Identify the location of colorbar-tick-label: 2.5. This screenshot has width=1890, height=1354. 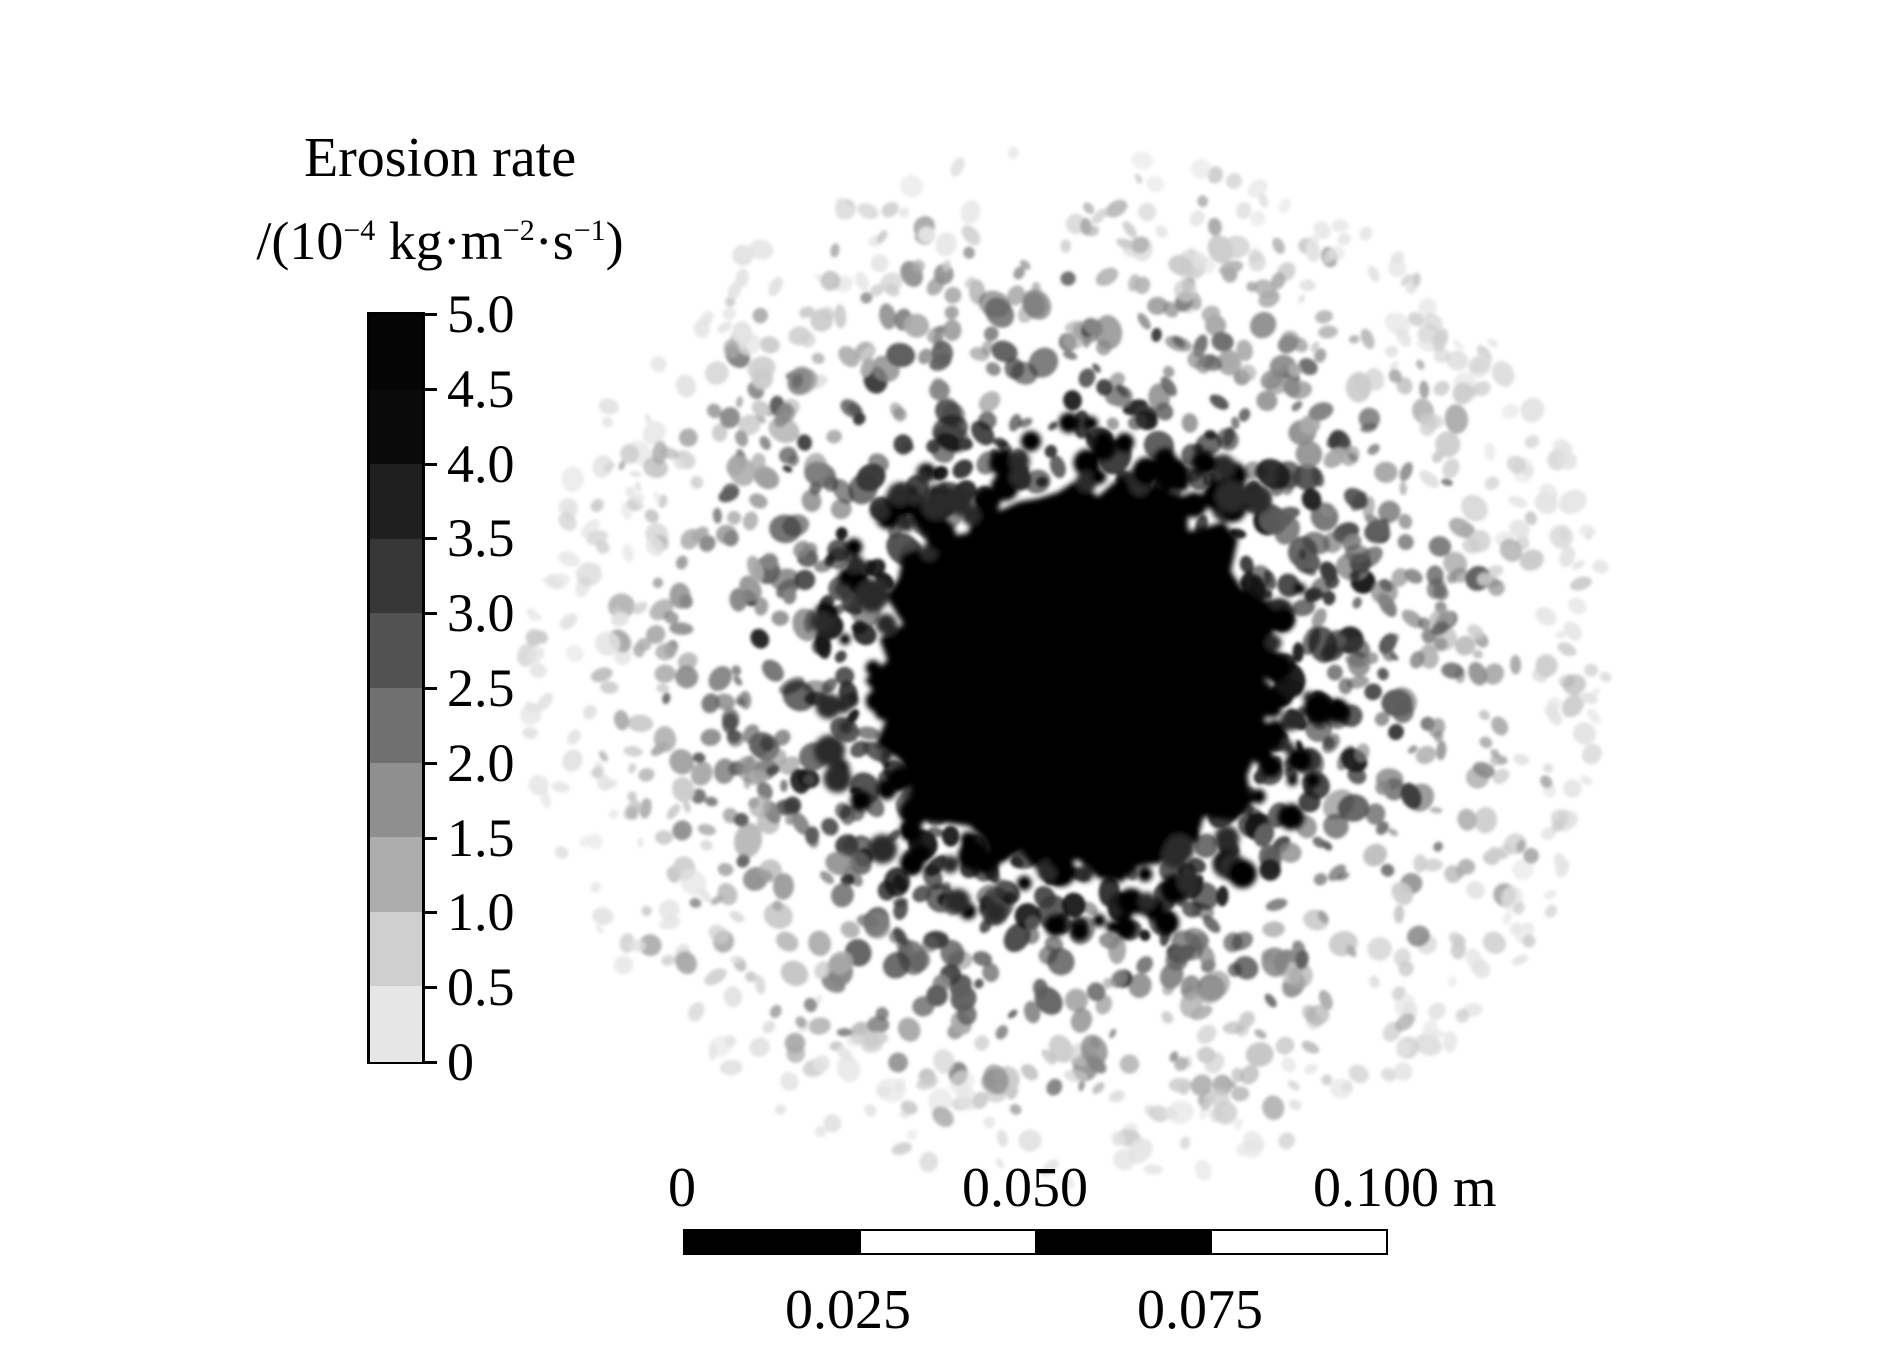
(481, 688).